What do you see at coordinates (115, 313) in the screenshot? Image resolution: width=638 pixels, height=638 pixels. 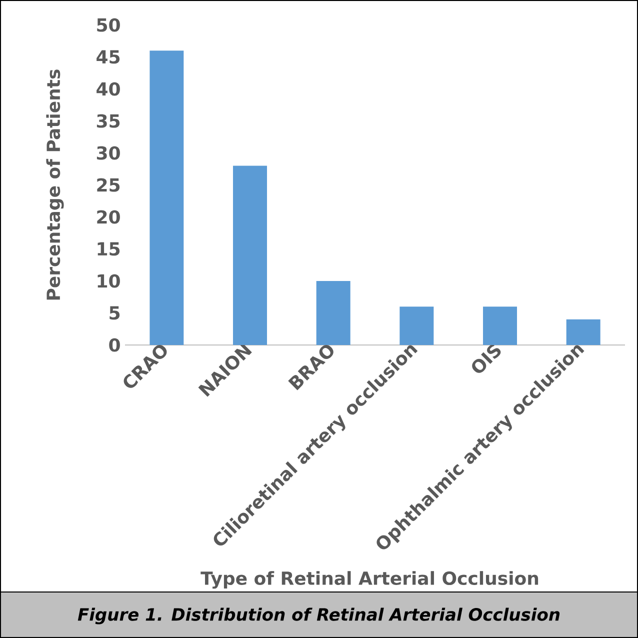 I see `y-tick-label: 5` at bounding box center [115, 313].